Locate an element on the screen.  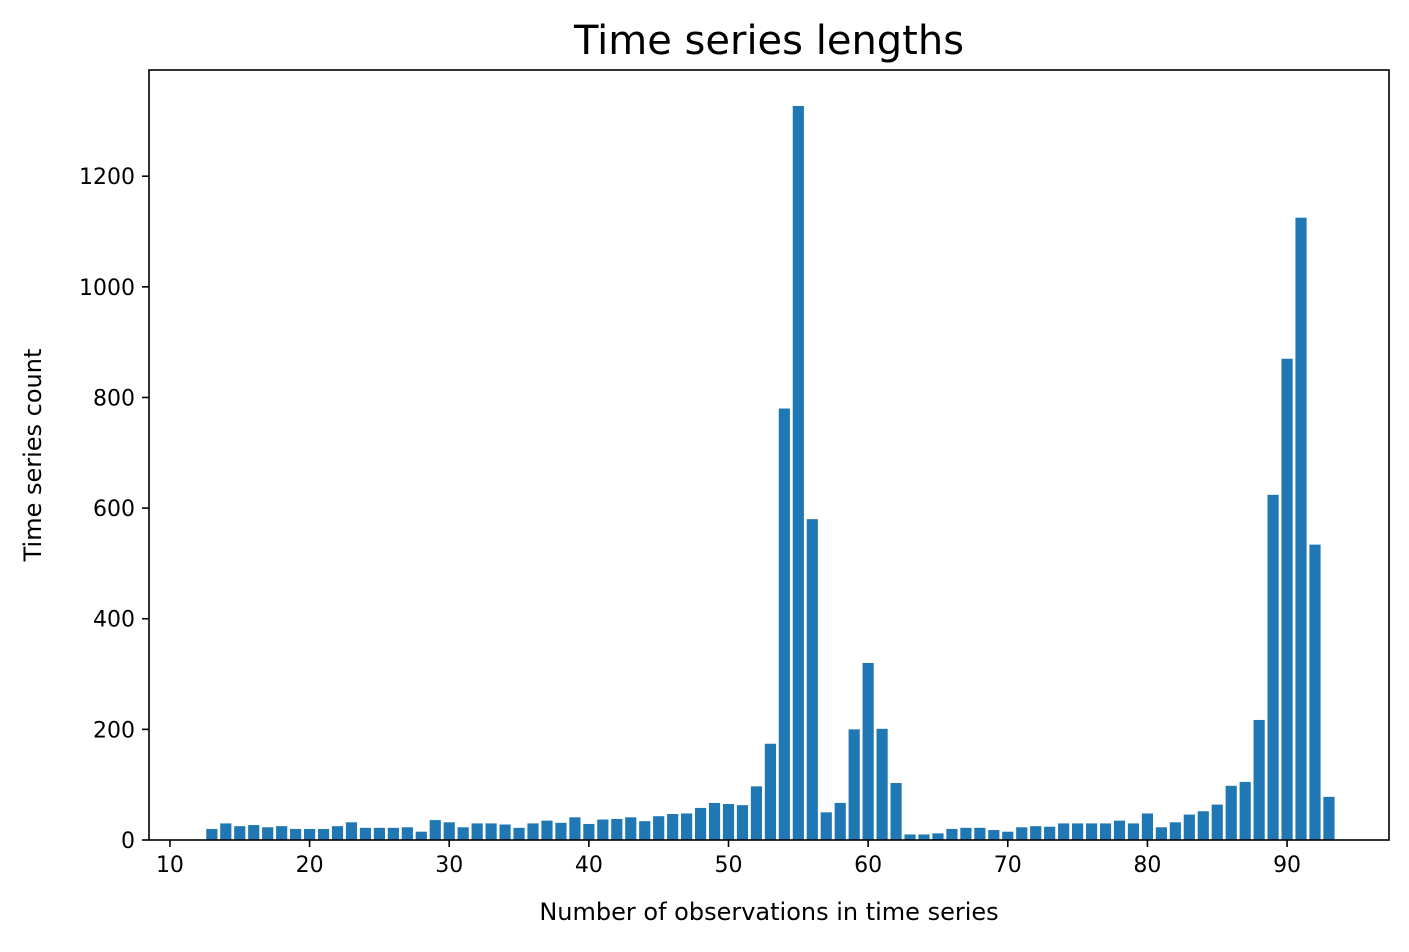
x-tick-label: 40 is located at coordinates (589, 865).